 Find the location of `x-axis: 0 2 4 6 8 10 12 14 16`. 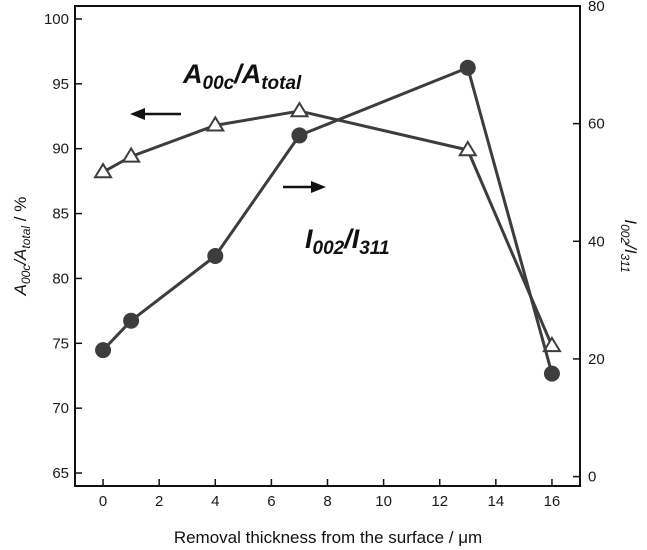

x-axis: 0 2 4 6 8 10 12 14 16 is located at coordinates (329, 494).